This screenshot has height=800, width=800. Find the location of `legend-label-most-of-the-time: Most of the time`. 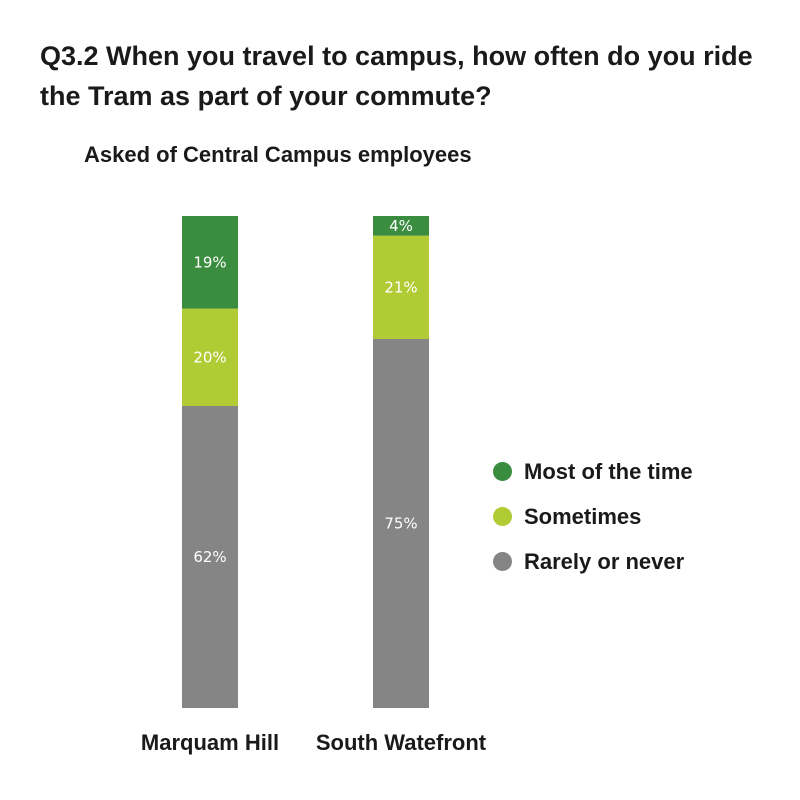

legend-label-most-of-the-time: Most of the time is located at coordinates (608, 471).